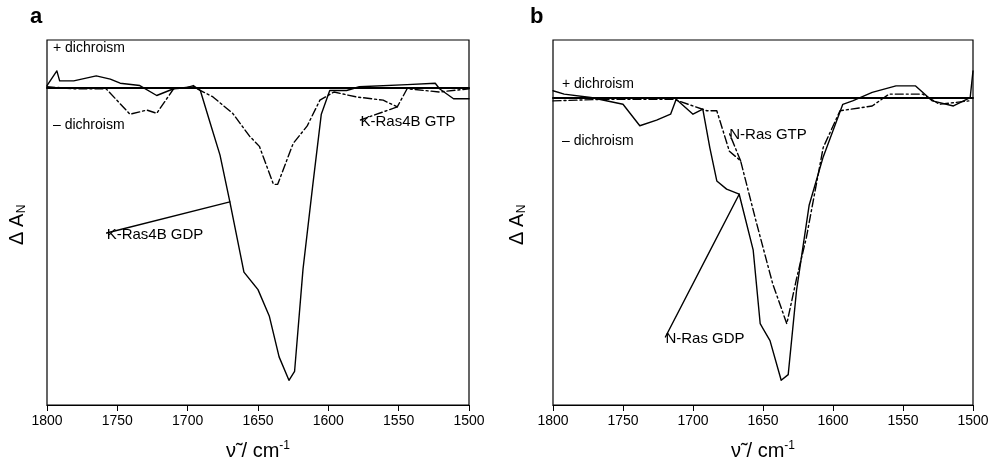 Image resolution: width=1001 pixels, height=465 pixels. I want to click on series-label: K-Ras4B GTP, so click(408, 120).